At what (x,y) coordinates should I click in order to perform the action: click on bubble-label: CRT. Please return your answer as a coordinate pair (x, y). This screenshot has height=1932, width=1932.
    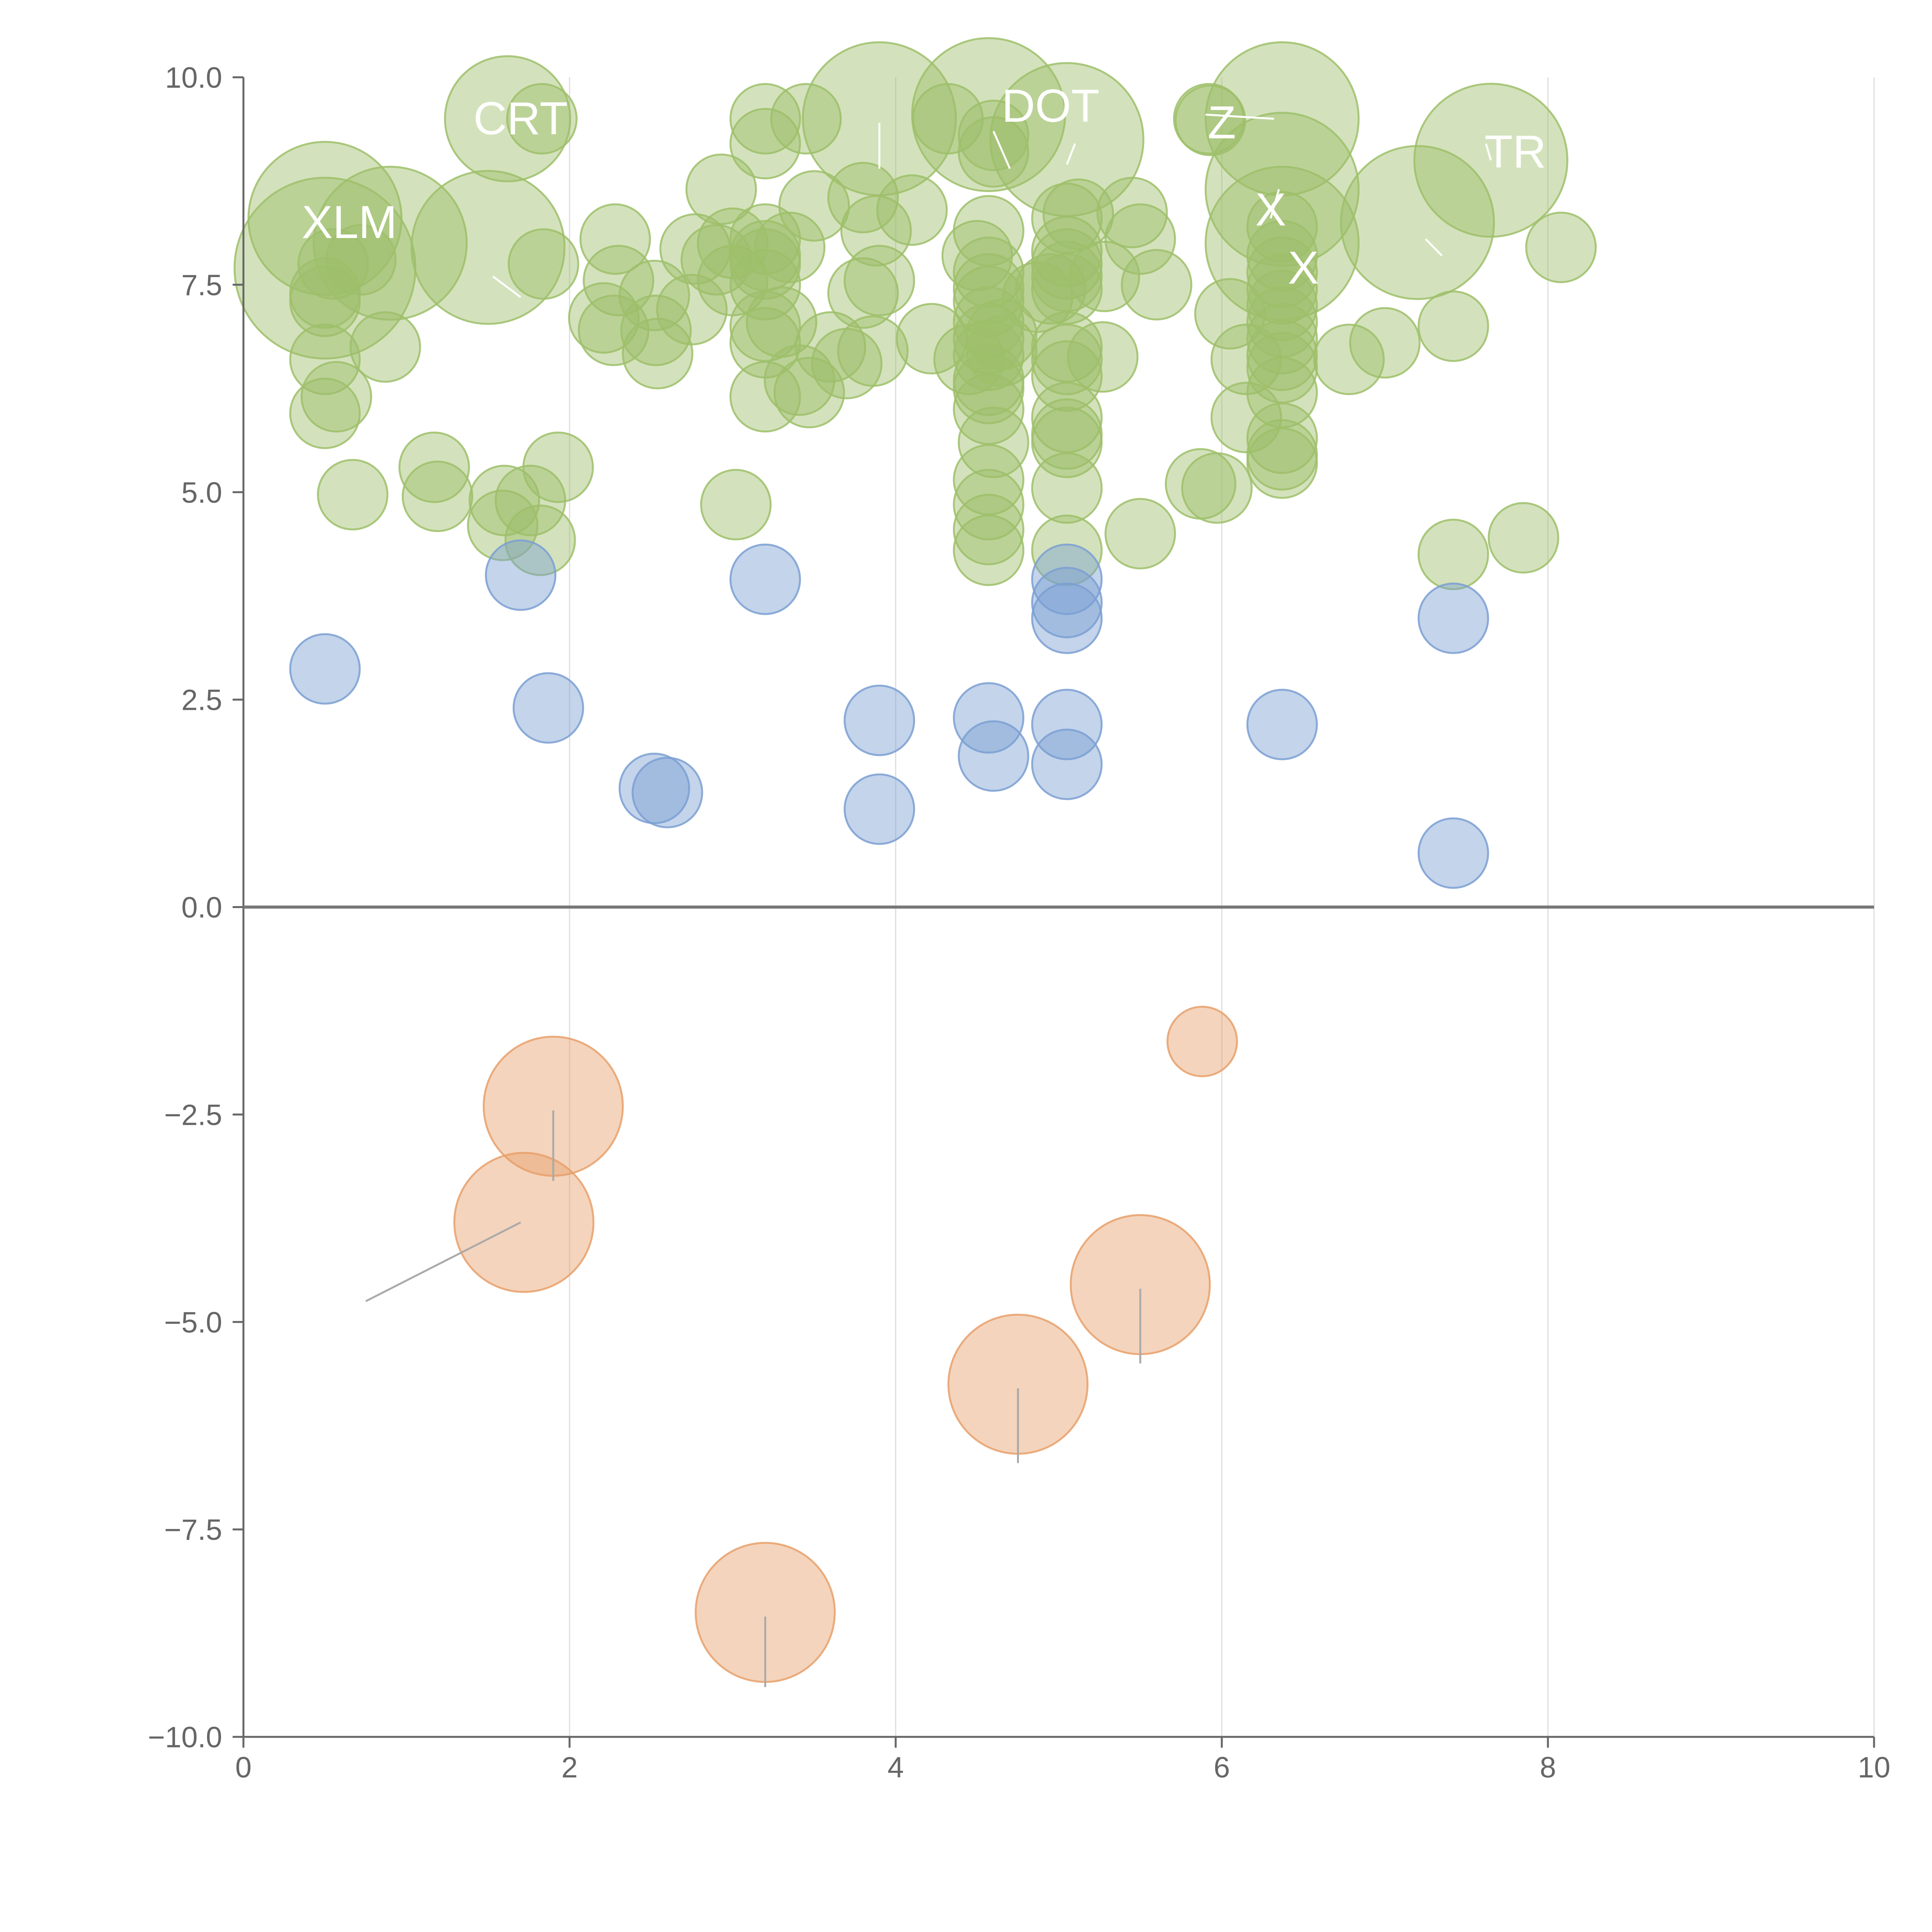
    Looking at the image, I should click on (521, 118).